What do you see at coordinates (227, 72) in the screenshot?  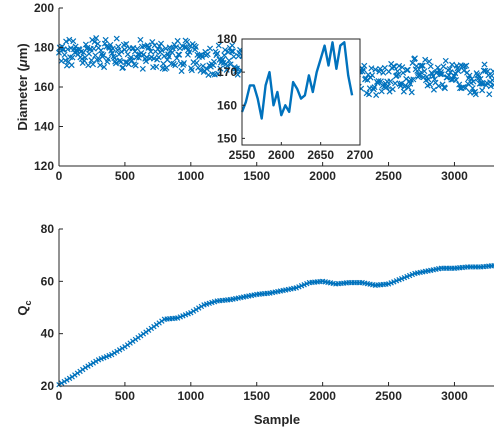 I see `inset-ytick-label: 170` at bounding box center [227, 72].